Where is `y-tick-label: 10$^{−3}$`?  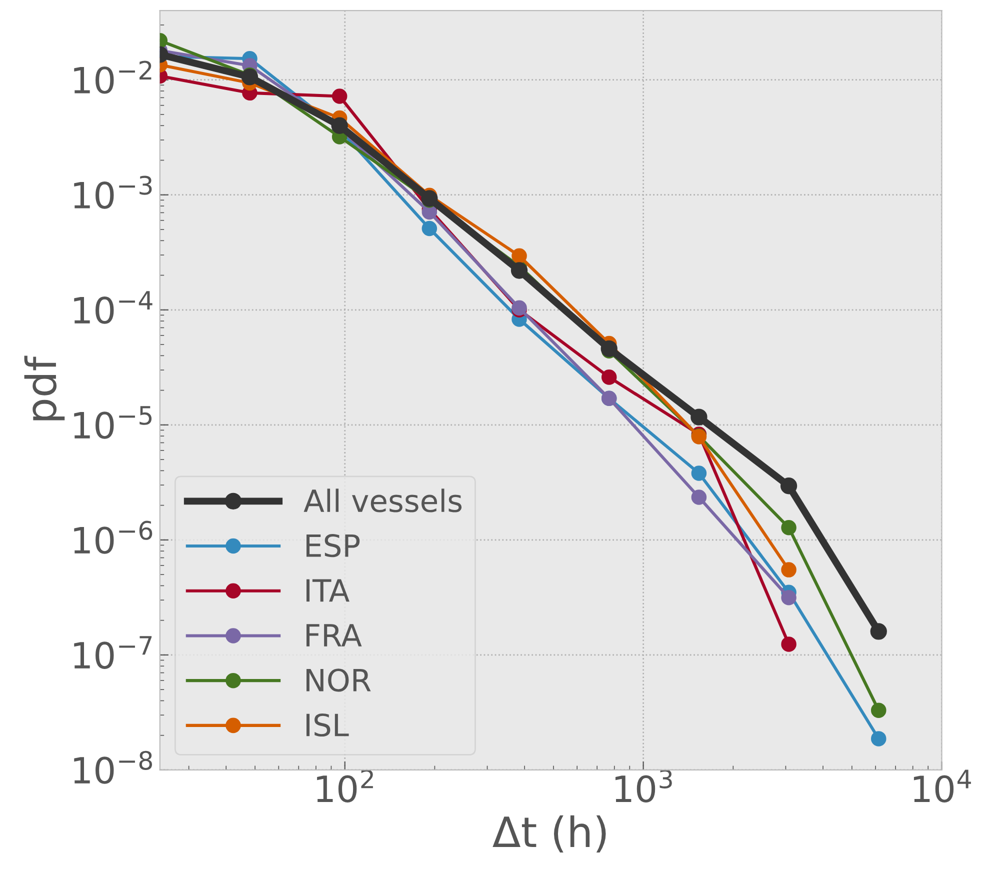 y-tick-label: 10$^{−3}$ is located at coordinates (113, 192).